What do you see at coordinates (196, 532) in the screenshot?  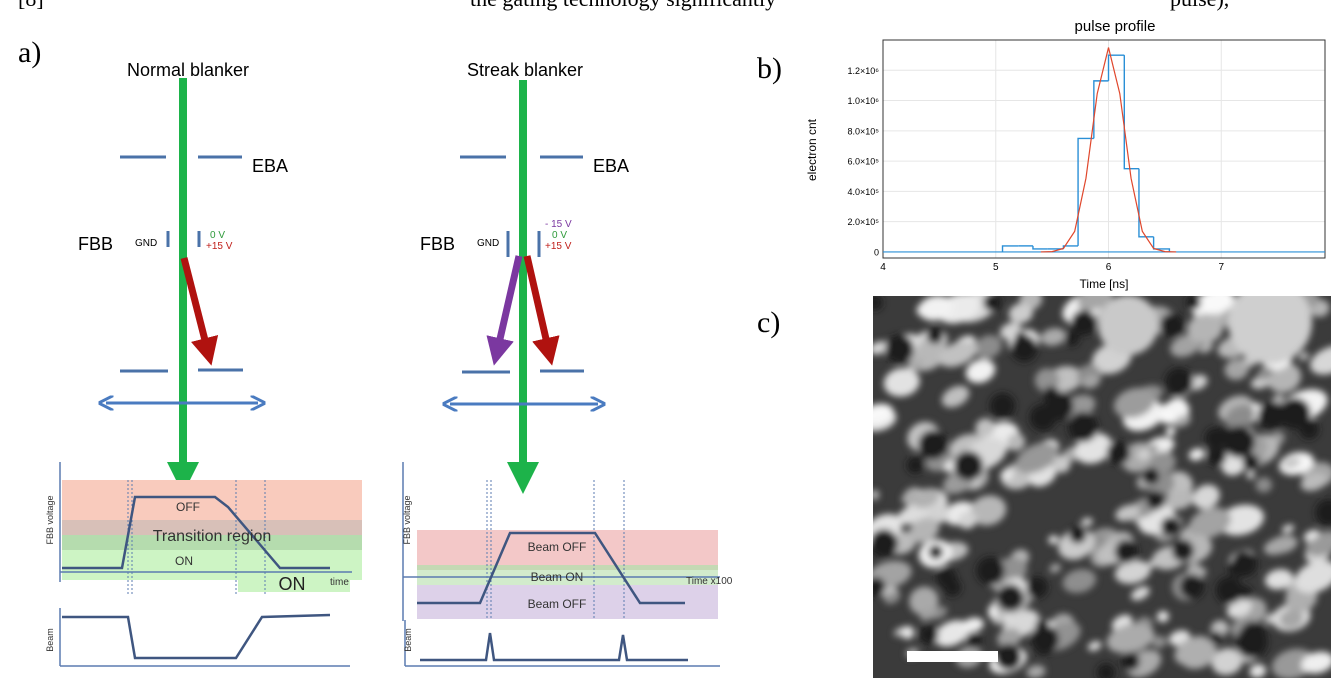 I see `voltage-trace` at bounding box center [196, 532].